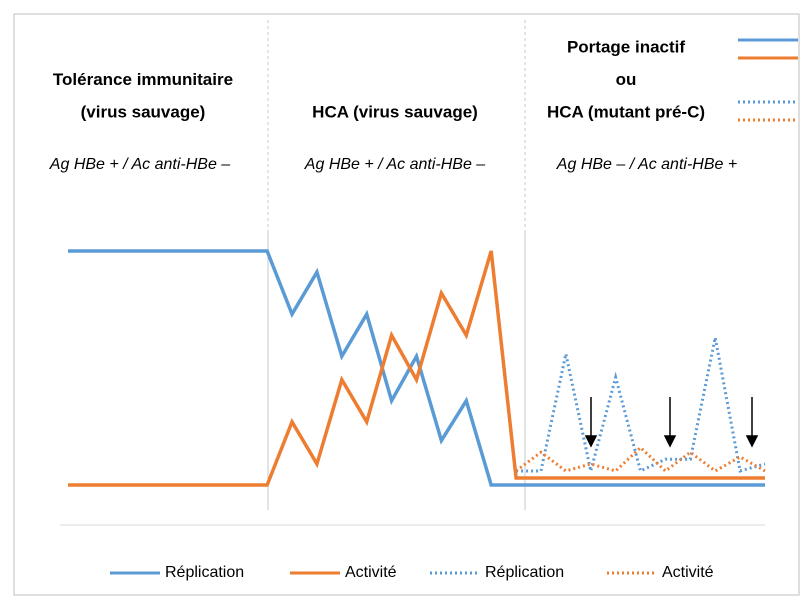 The image size is (805, 601). What do you see at coordinates (671, 422) in the screenshot?
I see `arrows` at bounding box center [671, 422].